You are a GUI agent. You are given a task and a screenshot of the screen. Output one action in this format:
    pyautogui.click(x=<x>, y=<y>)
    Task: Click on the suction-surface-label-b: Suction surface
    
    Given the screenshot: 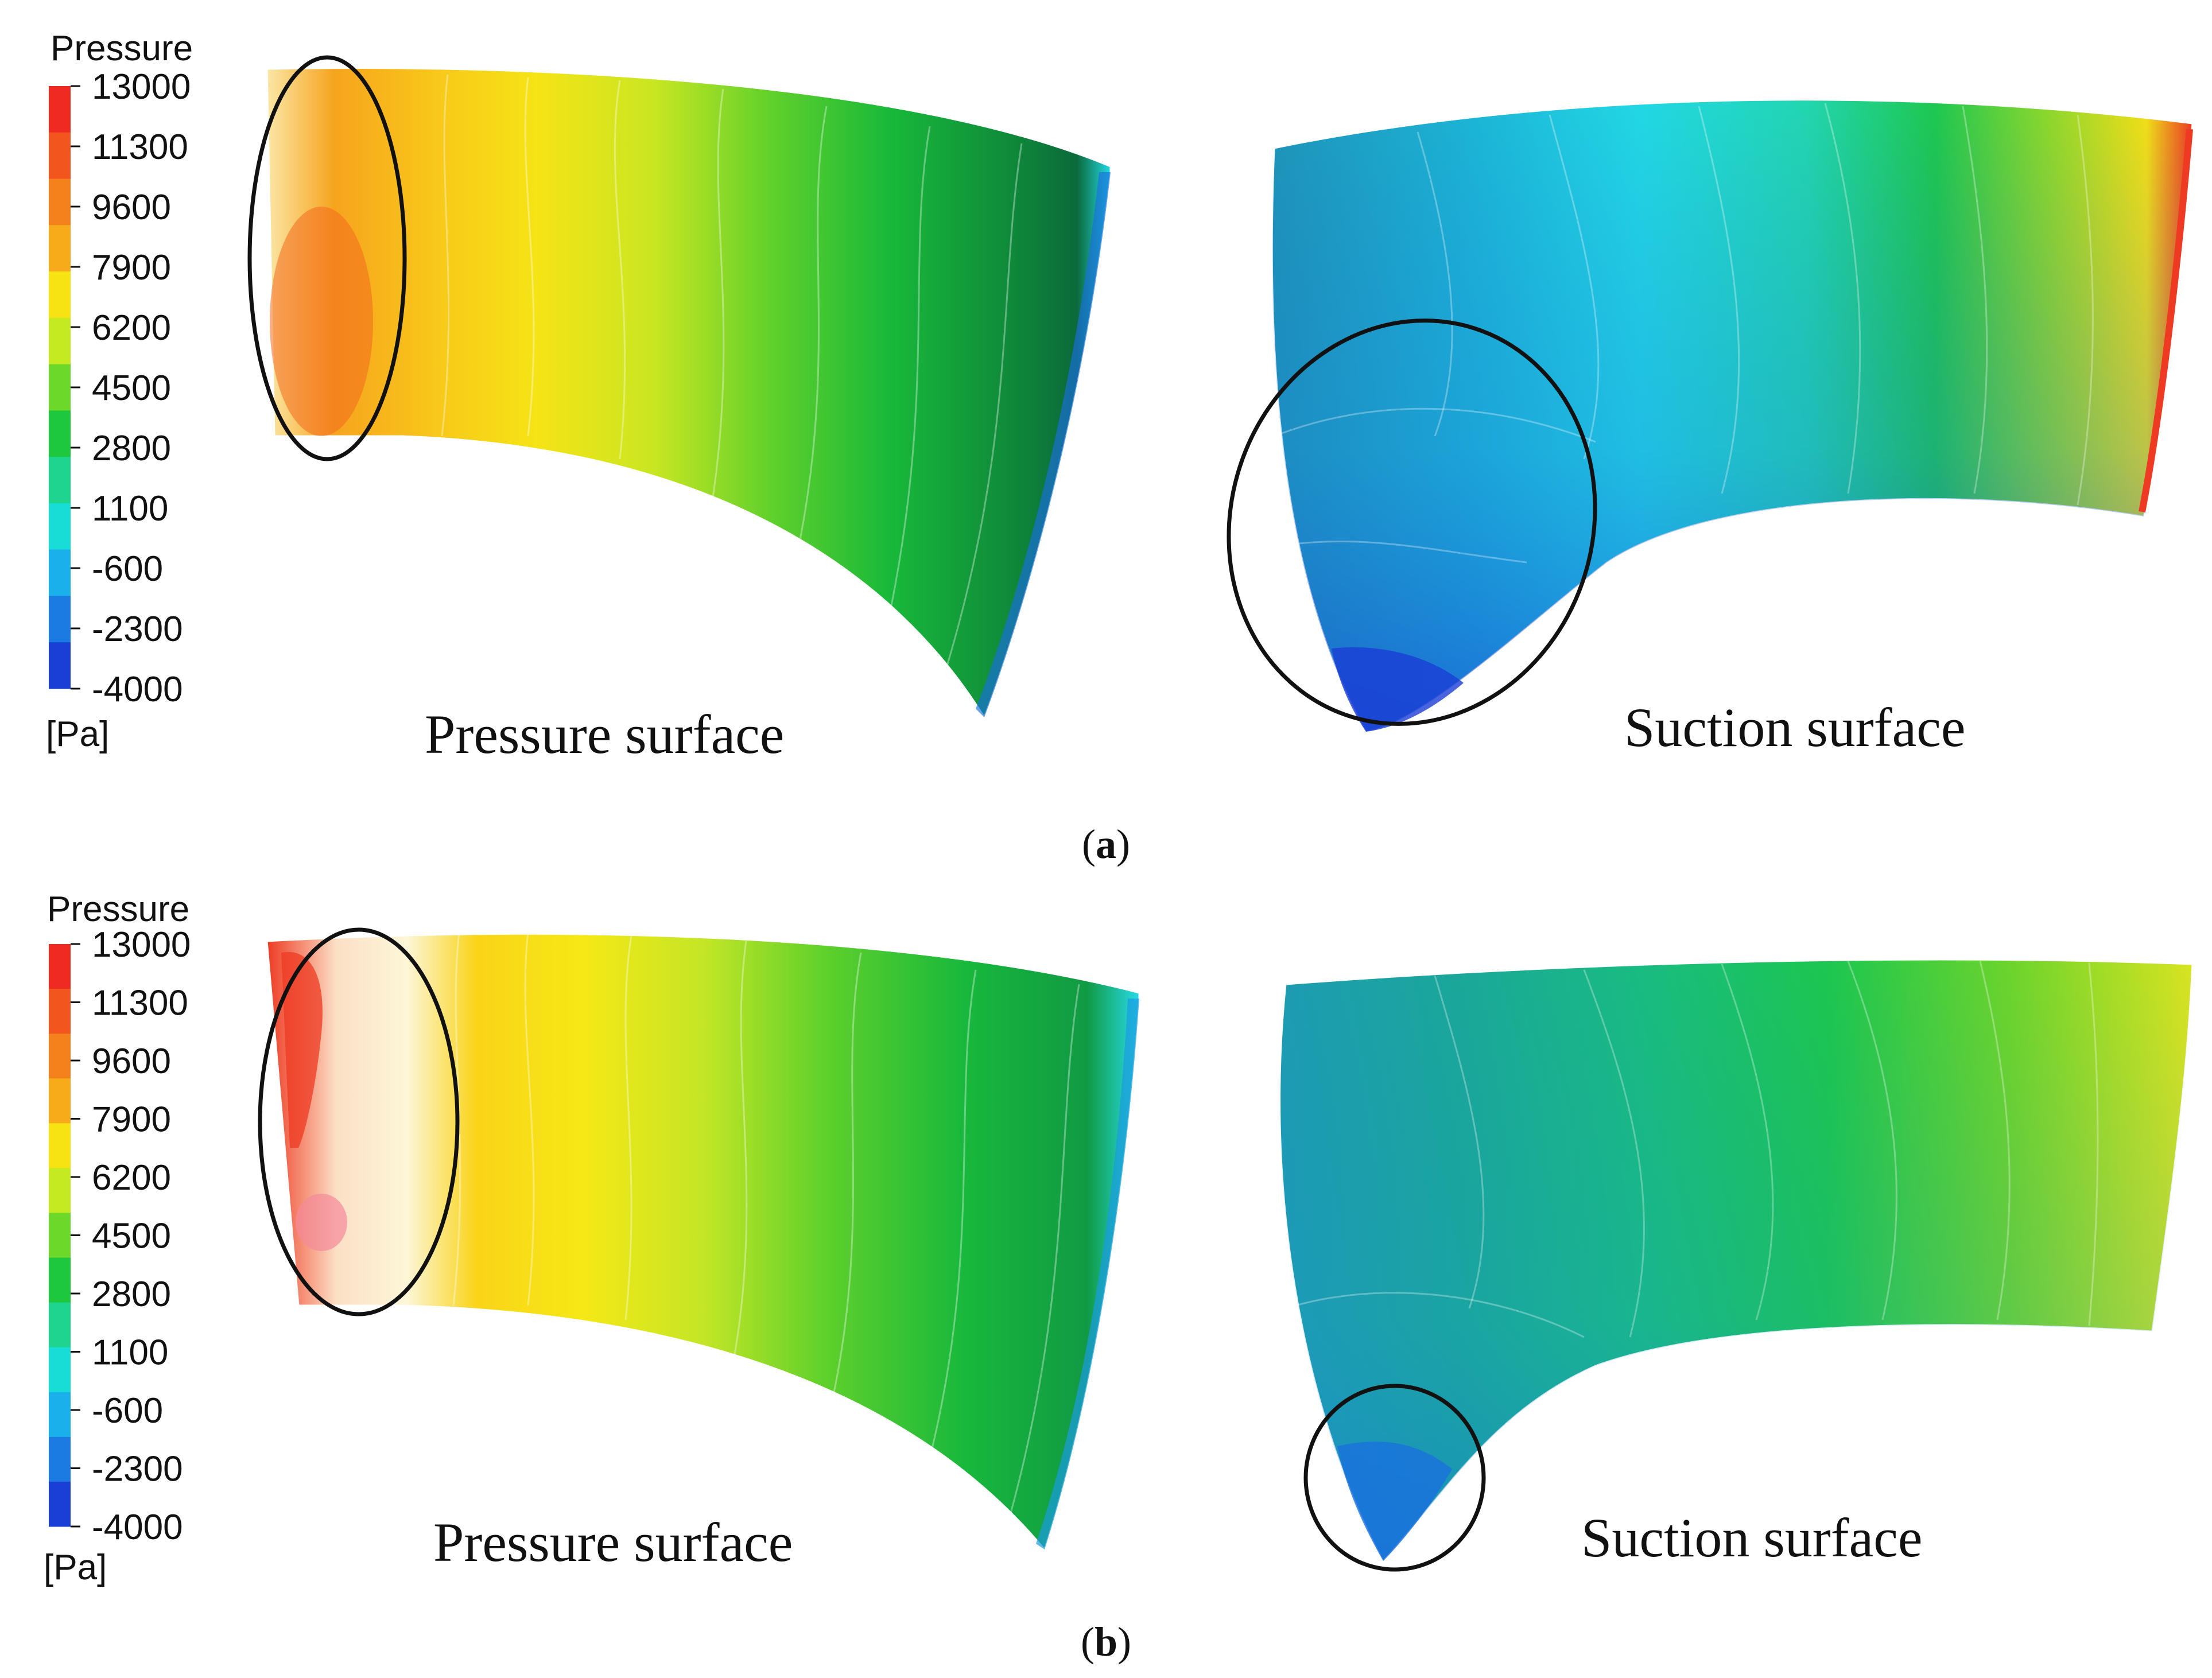 What is the action you would take?
    pyautogui.click(x=1752, y=1538)
    